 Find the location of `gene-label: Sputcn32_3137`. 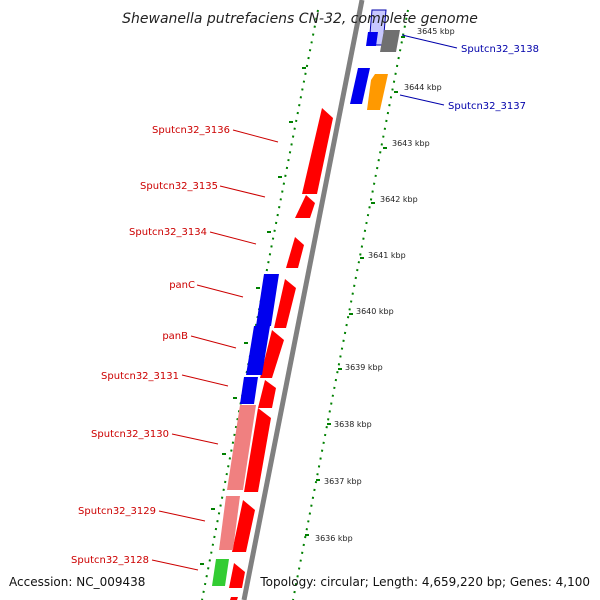

gene-label: Sputcn32_3137 is located at coordinates (487, 106).